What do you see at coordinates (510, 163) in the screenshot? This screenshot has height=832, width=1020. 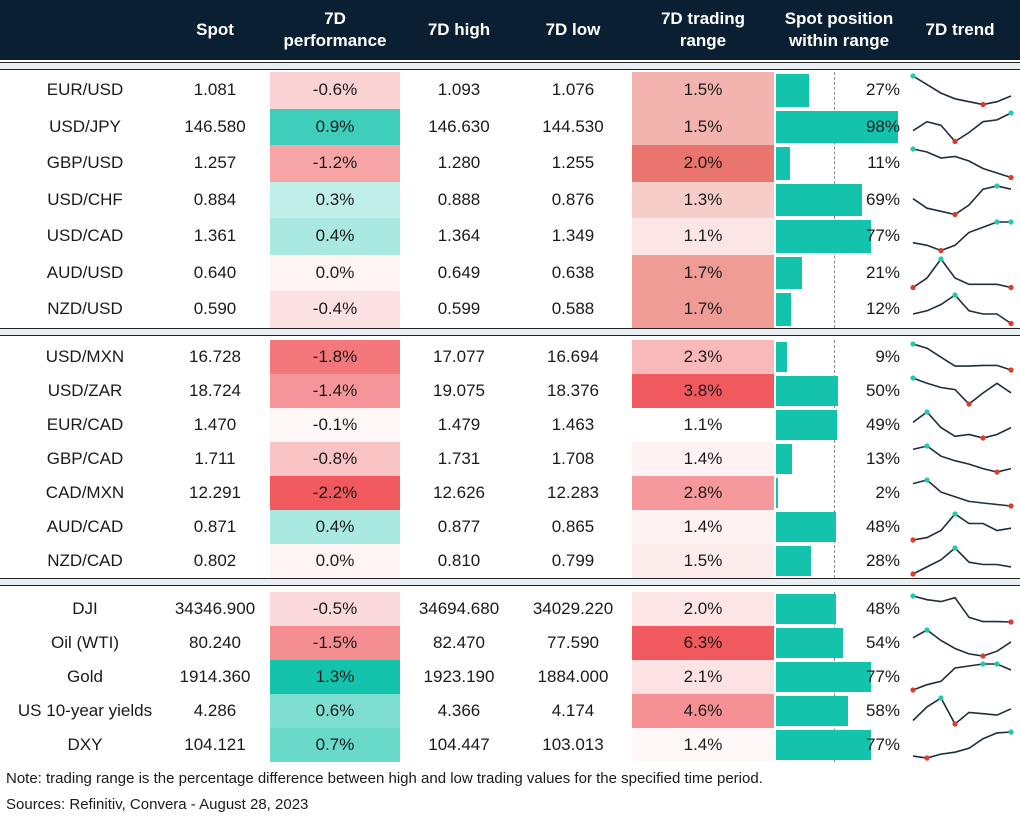 I see `table-row: GBP/USD 1.257 -1.2% 1.280 1.255 2.0% 11%` at bounding box center [510, 163].